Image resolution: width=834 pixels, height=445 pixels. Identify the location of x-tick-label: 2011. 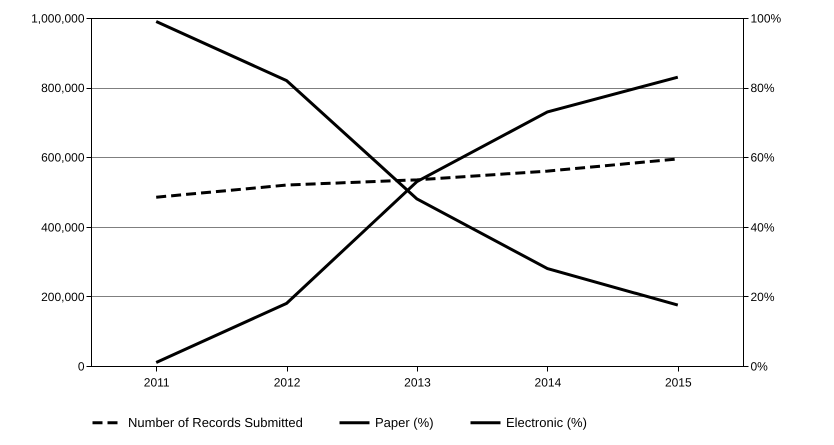
(157, 383).